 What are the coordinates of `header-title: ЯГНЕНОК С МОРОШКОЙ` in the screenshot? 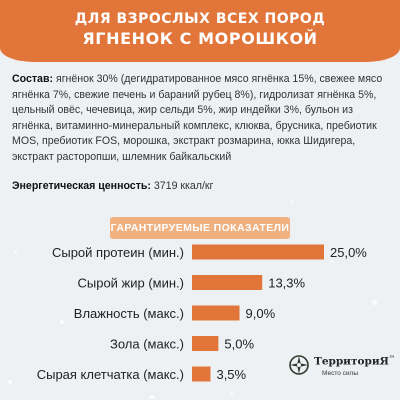 It's located at (200, 38).